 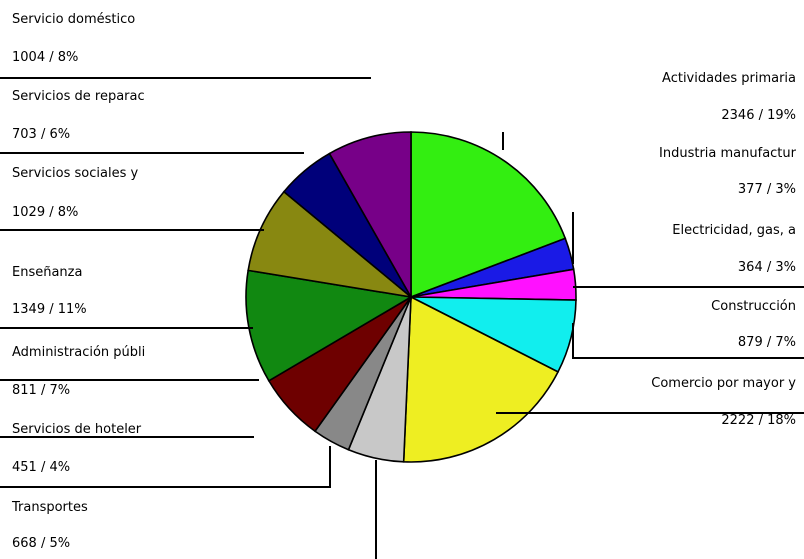 I want to click on slice-label-4: Comercio por mayor y, so click(x=723, y=383).